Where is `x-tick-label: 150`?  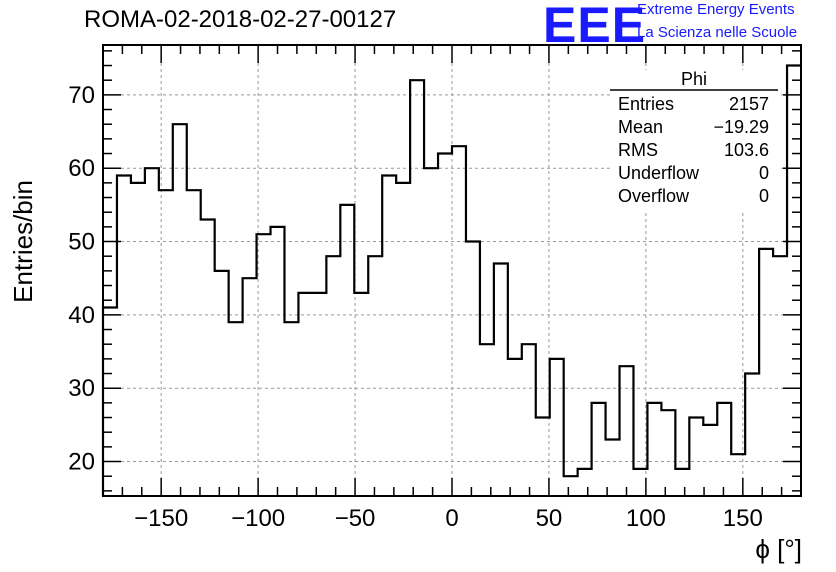 x-tick-label: 150 is located at coordinates (743, 518).